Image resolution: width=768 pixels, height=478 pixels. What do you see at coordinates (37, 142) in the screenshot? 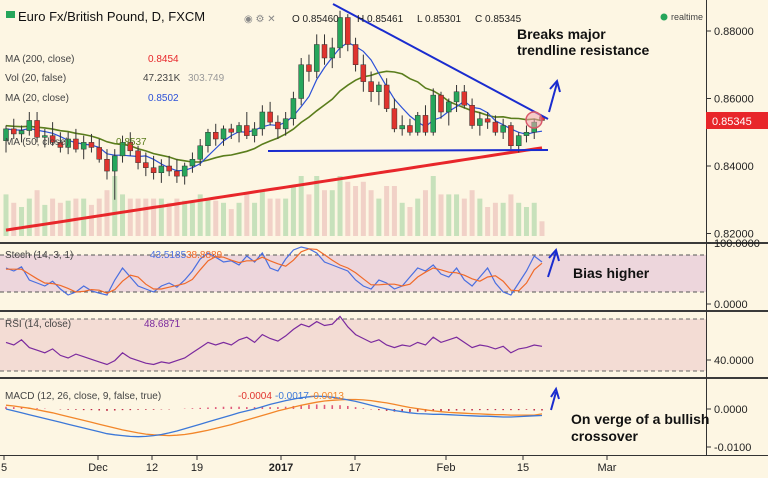
I see `ma50-legend: MA (50, close)` at bounding box center [37, 142].